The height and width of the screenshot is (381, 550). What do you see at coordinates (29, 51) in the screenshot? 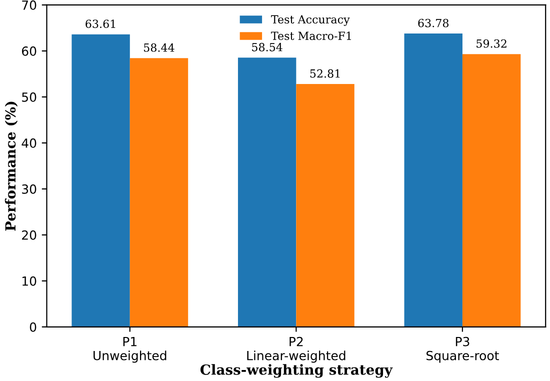
I see `y-tick-label: 60` at bounding box center [29, 51].